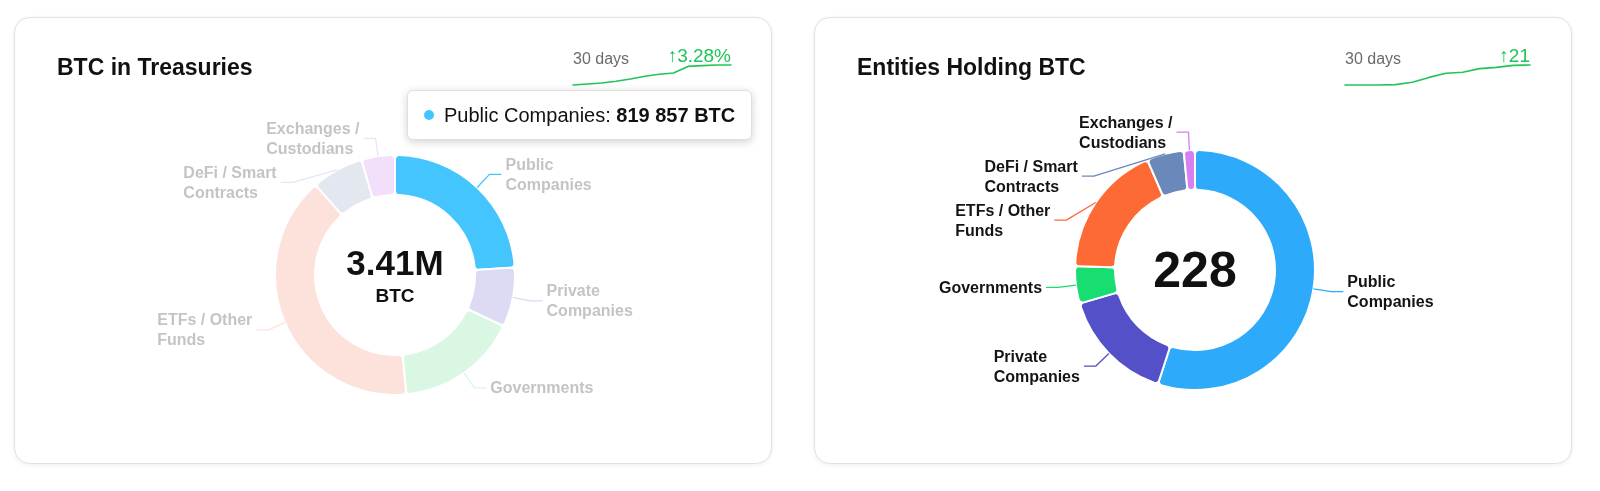 The image size is (1600, 491). What do you see at coordinates (395, 295) in the screenshot?
I see `text: BTC` at bounding box center [395, 295].